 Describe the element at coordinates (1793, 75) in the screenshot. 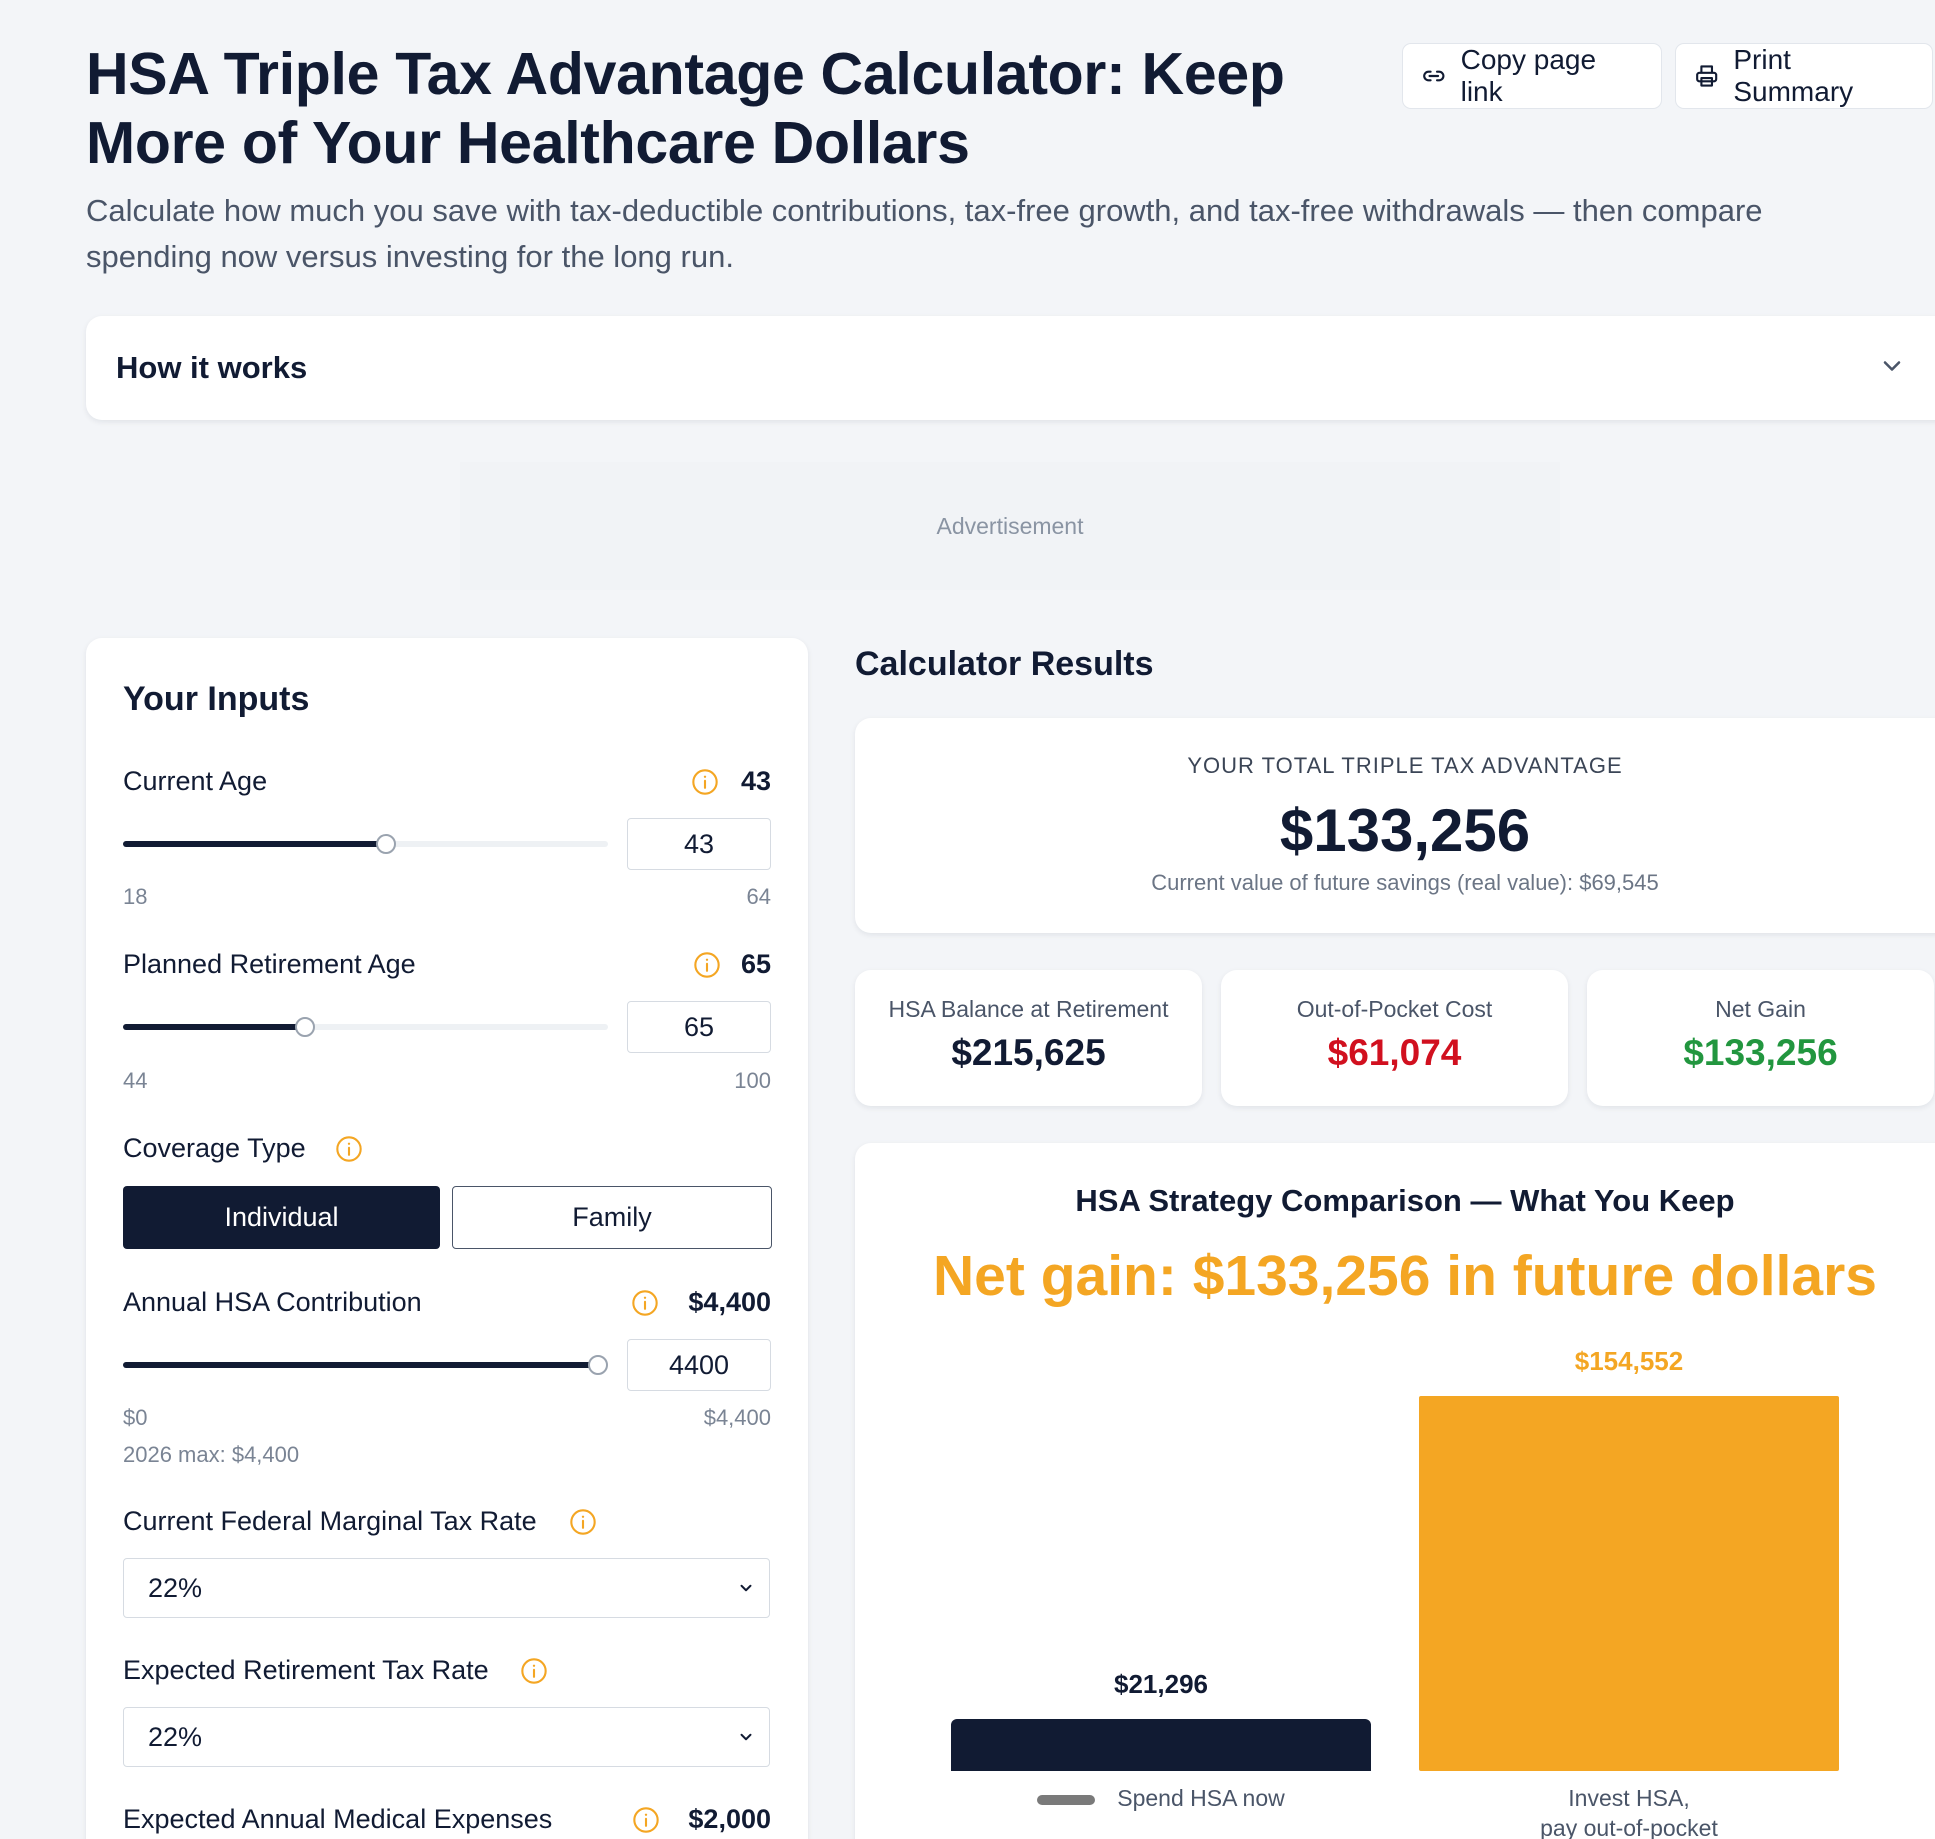

I see `print-summary-label: Print Summary` at that location.